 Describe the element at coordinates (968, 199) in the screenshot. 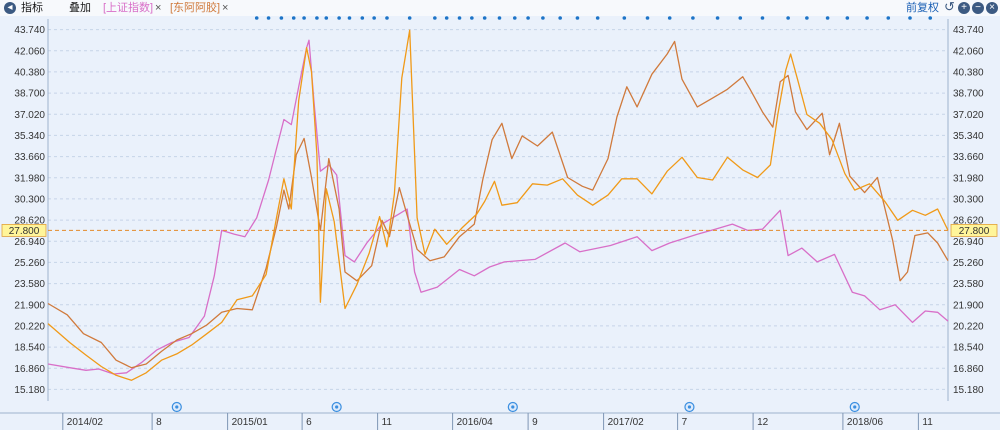

I see `y-tick-label-right: 30.300` at that location.